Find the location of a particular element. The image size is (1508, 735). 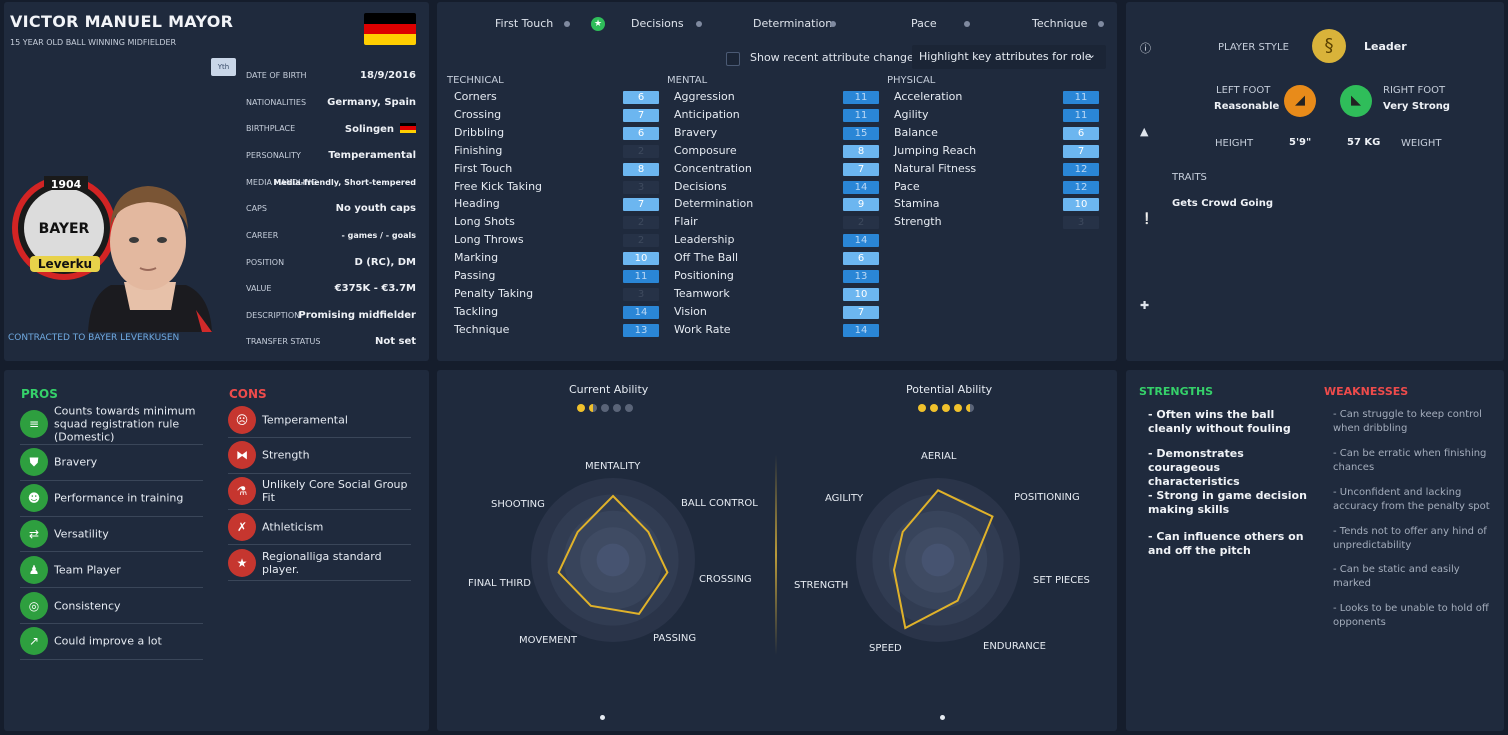

head-icon: ☹ is located at coordinates (242, 419).